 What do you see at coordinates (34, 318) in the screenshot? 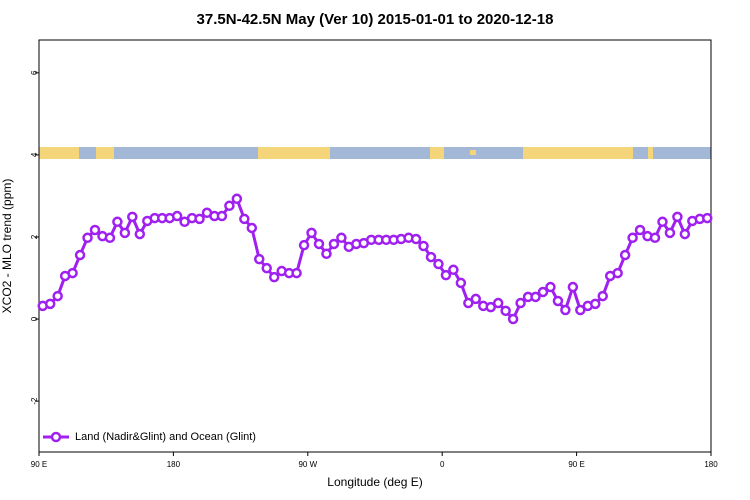
I see `y-tick-label: 0` at bounding box center [34, 318].